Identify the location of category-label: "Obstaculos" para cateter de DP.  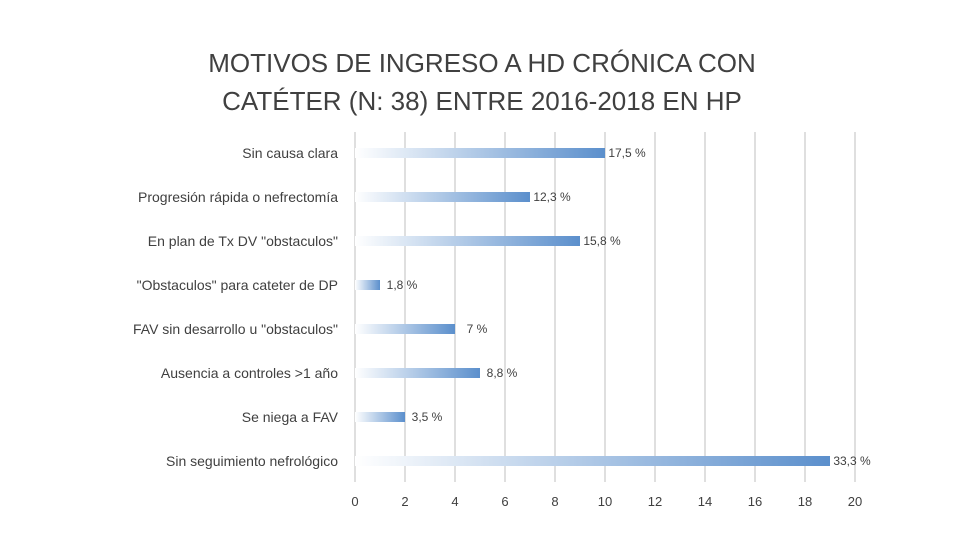
(237, 285).